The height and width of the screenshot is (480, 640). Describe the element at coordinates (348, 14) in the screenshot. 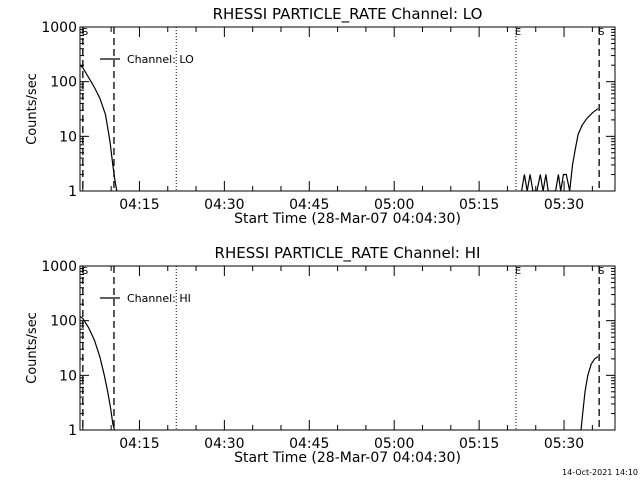

I see `chart-title: RHESSI PARTICLE_RATE Channel: LO` at that location.